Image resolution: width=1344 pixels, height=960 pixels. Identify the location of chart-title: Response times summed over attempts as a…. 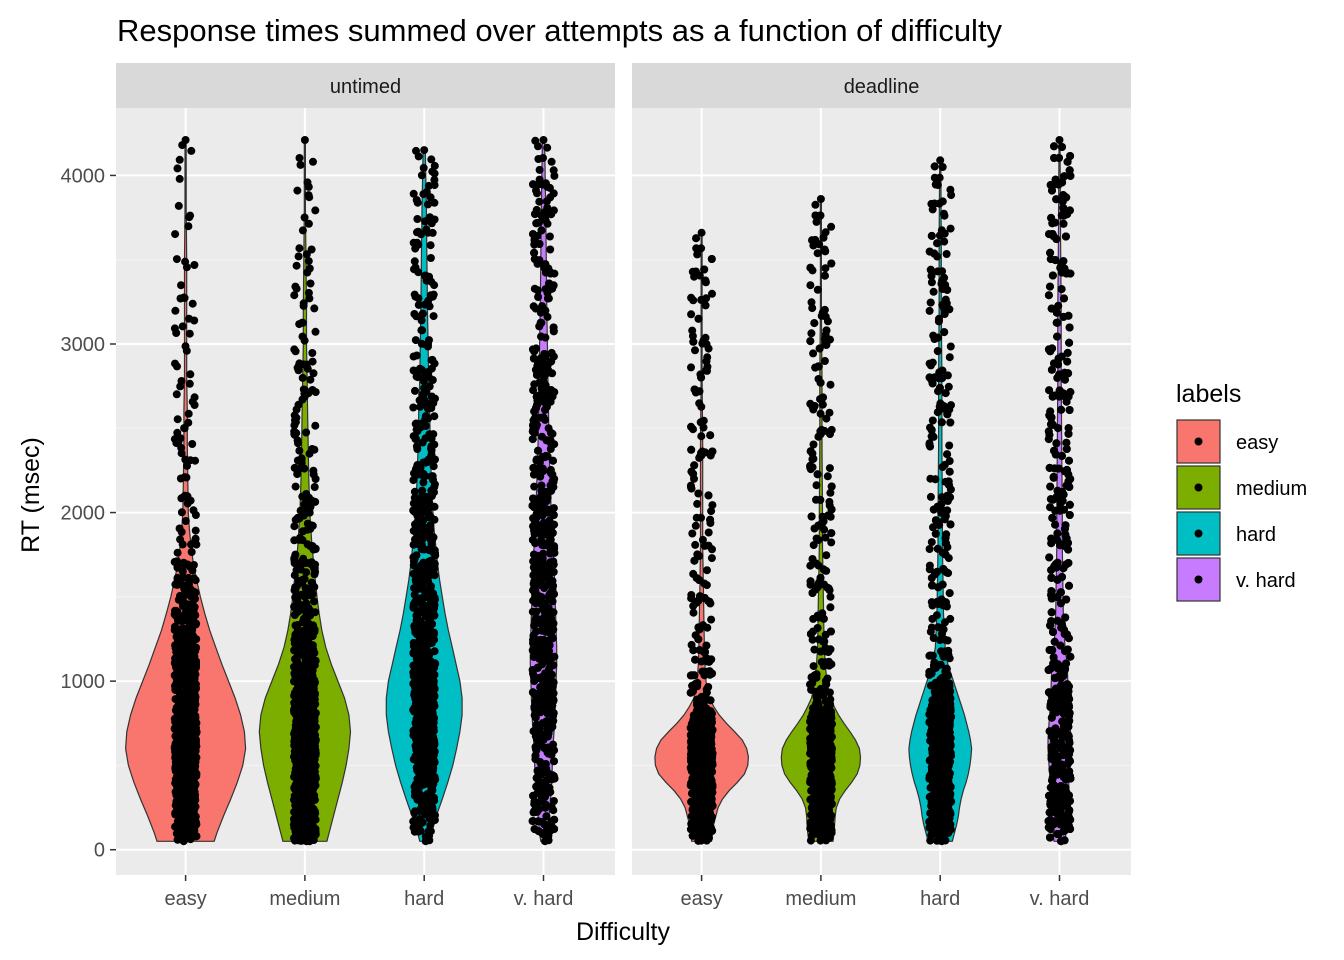
(560, 30).